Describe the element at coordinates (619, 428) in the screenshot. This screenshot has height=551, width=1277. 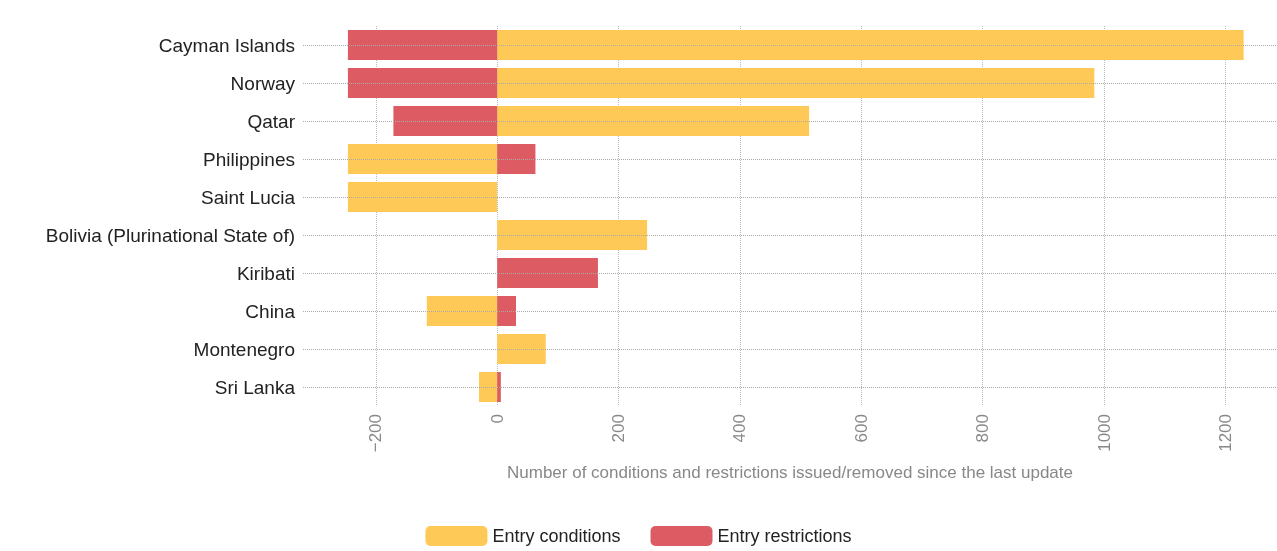
I see `x-tick-label: 200` at that location.